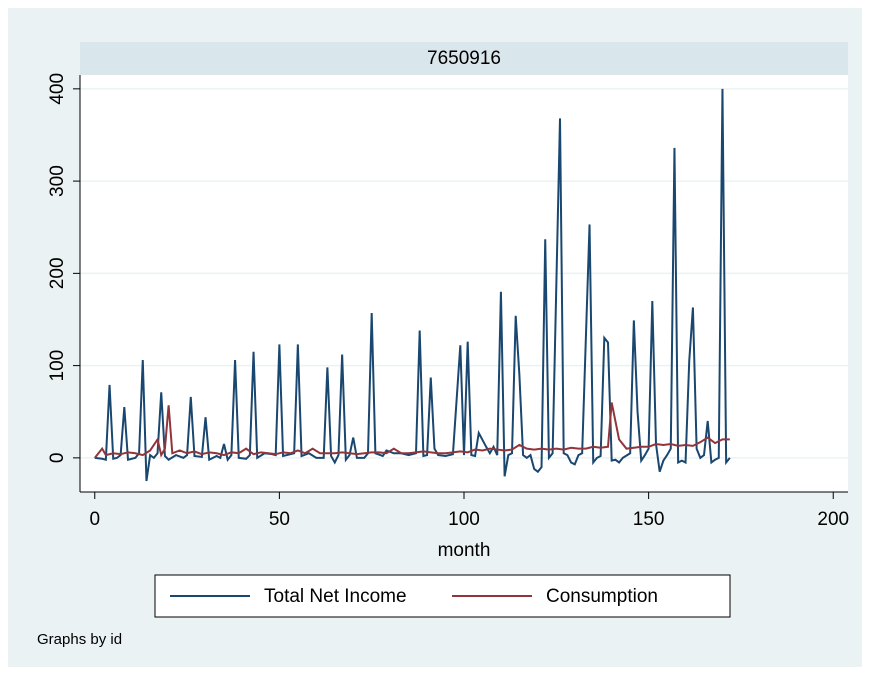 The image size is (871, 675). Describe the element at coordinates (833, 519) in the screenshot. I see `x-tick-label: 200` at that location.